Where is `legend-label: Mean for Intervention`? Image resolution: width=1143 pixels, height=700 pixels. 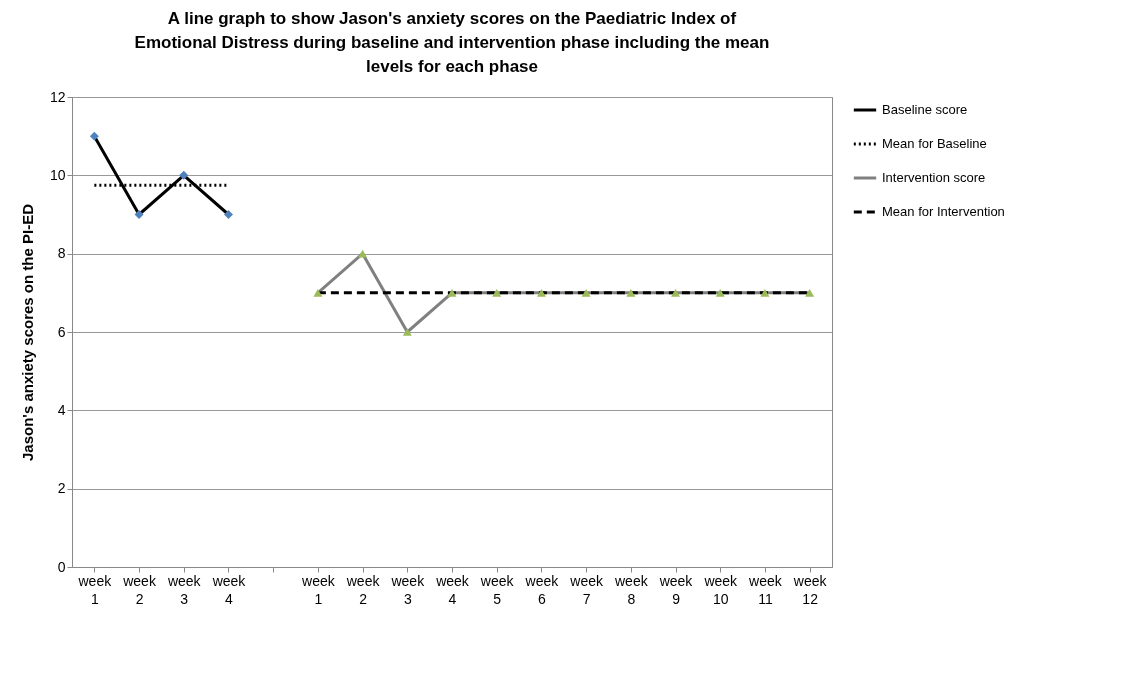 legend-label: Mean for Intervention is located at coordinates (943, 211).